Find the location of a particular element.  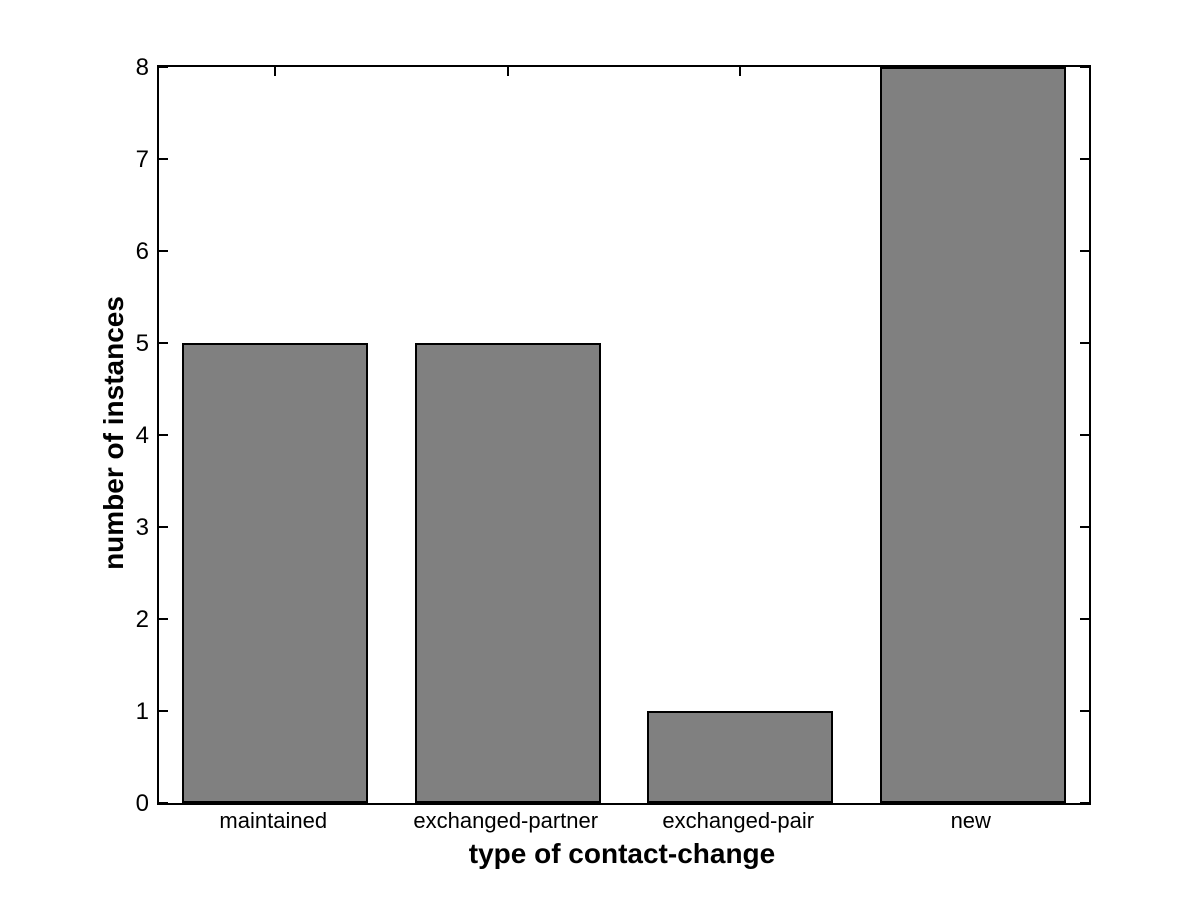

y-tick-label: 7 is located at coordinates (142, 159).